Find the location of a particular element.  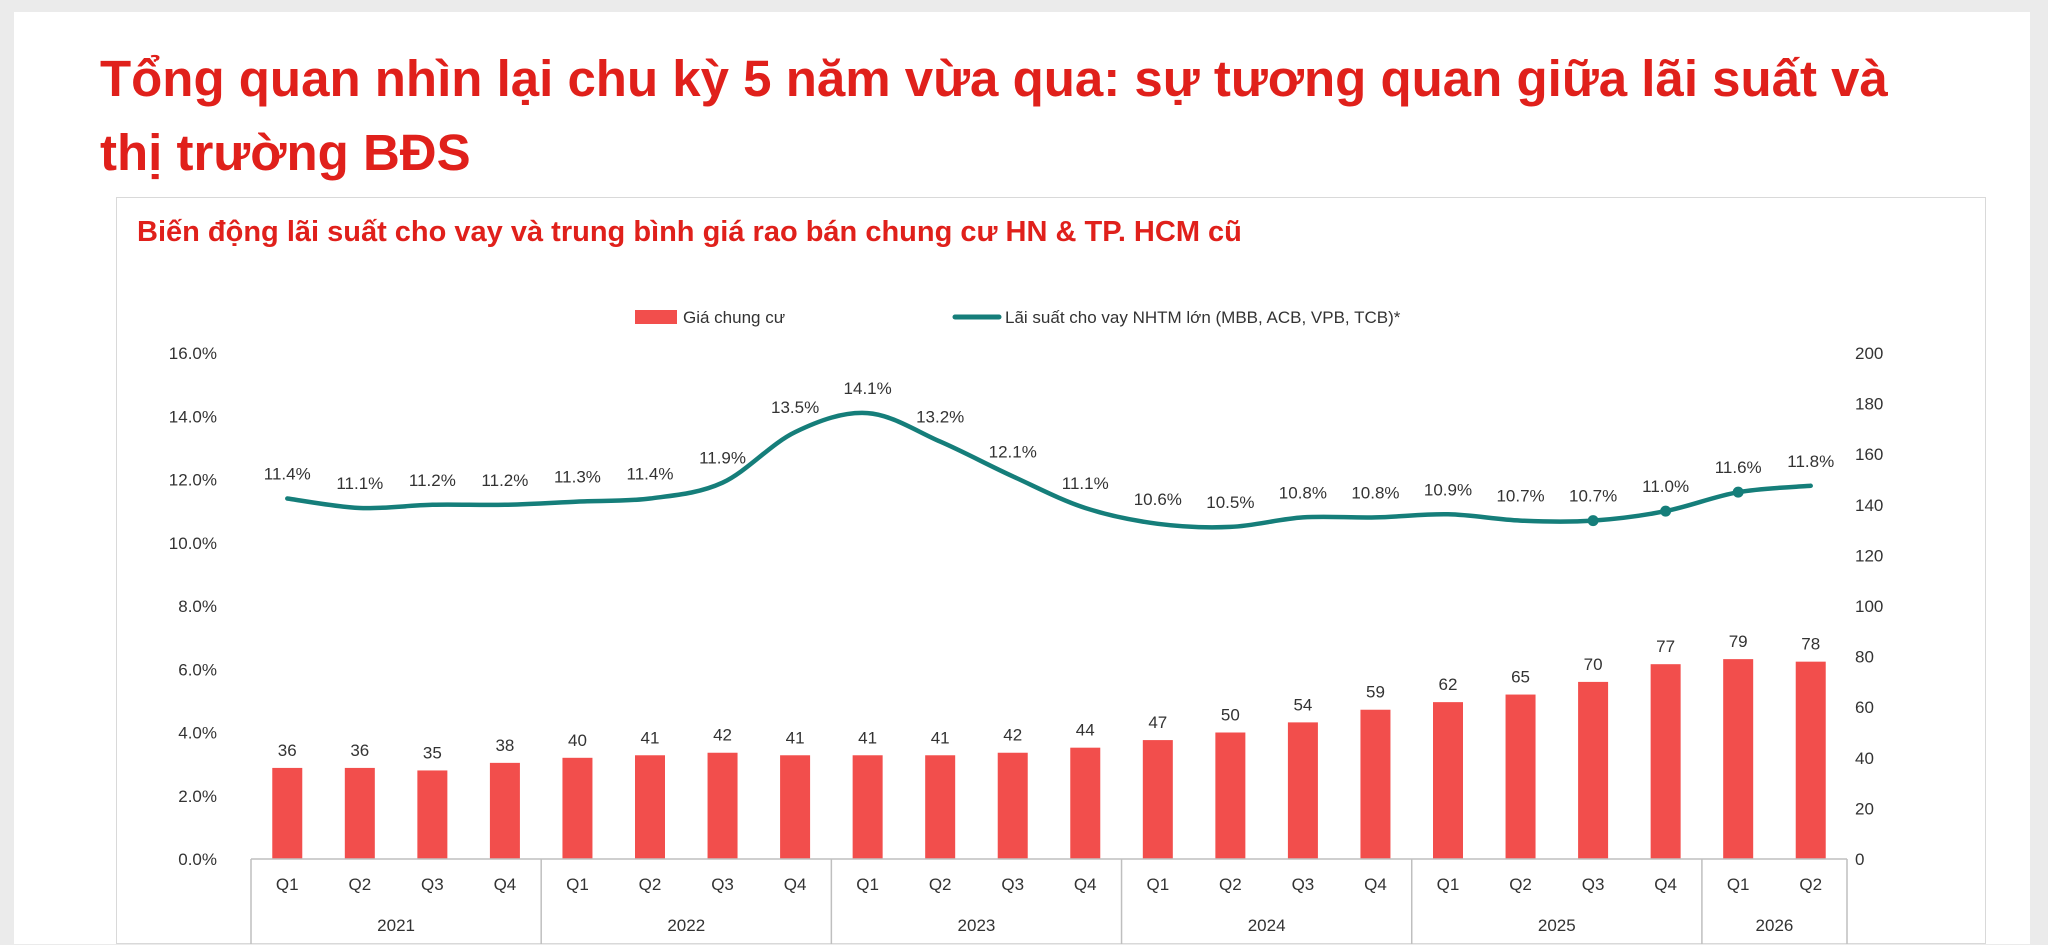

line-value-label: 10.9% is located at coordinates (1448, 489).